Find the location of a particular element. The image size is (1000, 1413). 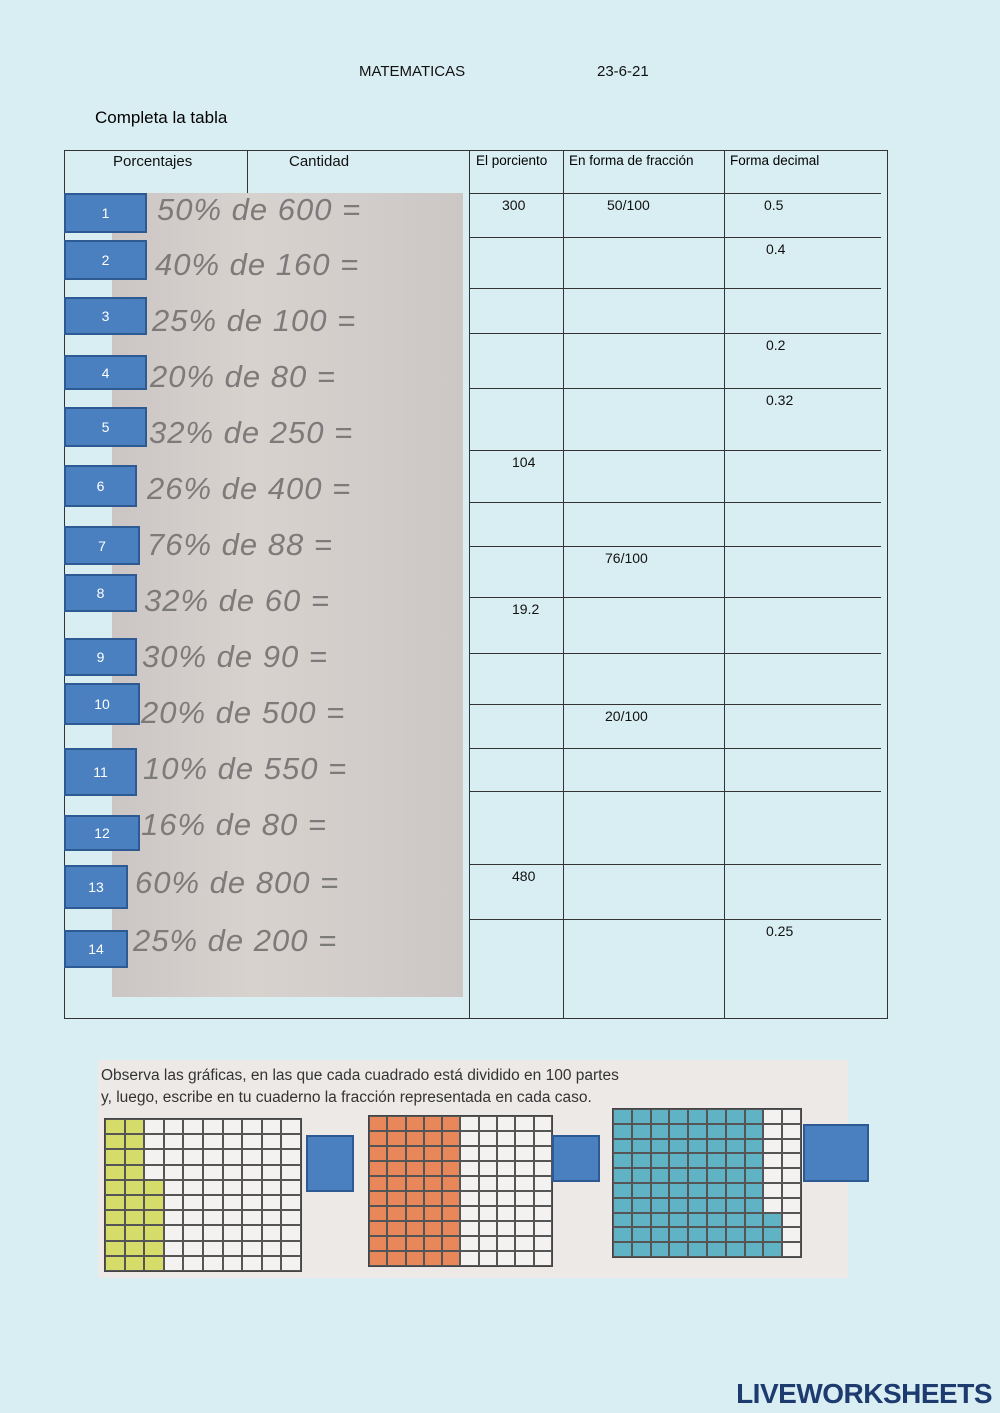

problem-number-box: 5 is located at coordinates (105, 427).